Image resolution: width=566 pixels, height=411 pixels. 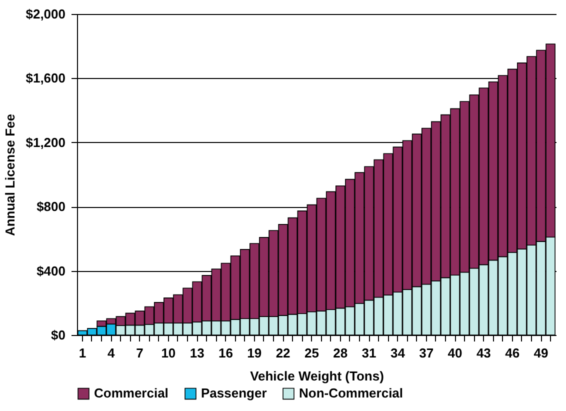 I want to click on legend-label: Non-Commercial, so click(x=351, y=393).